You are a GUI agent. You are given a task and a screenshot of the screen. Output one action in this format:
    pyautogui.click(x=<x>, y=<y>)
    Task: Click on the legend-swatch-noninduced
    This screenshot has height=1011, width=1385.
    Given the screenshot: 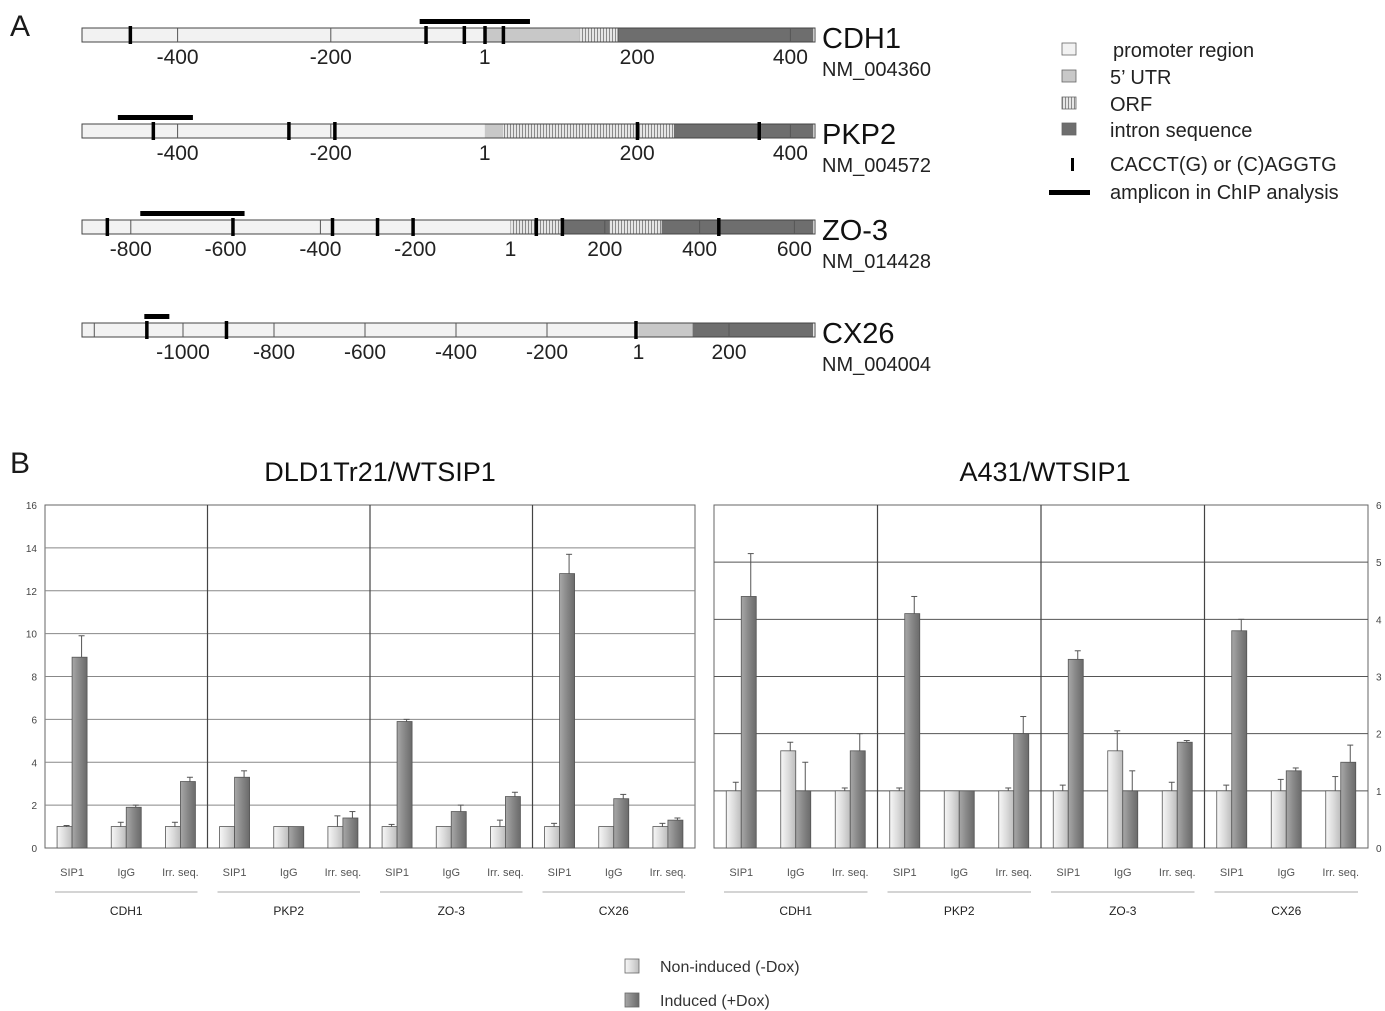 What is the action you would take?
    pyautogui.click(x=632, y=966)
    